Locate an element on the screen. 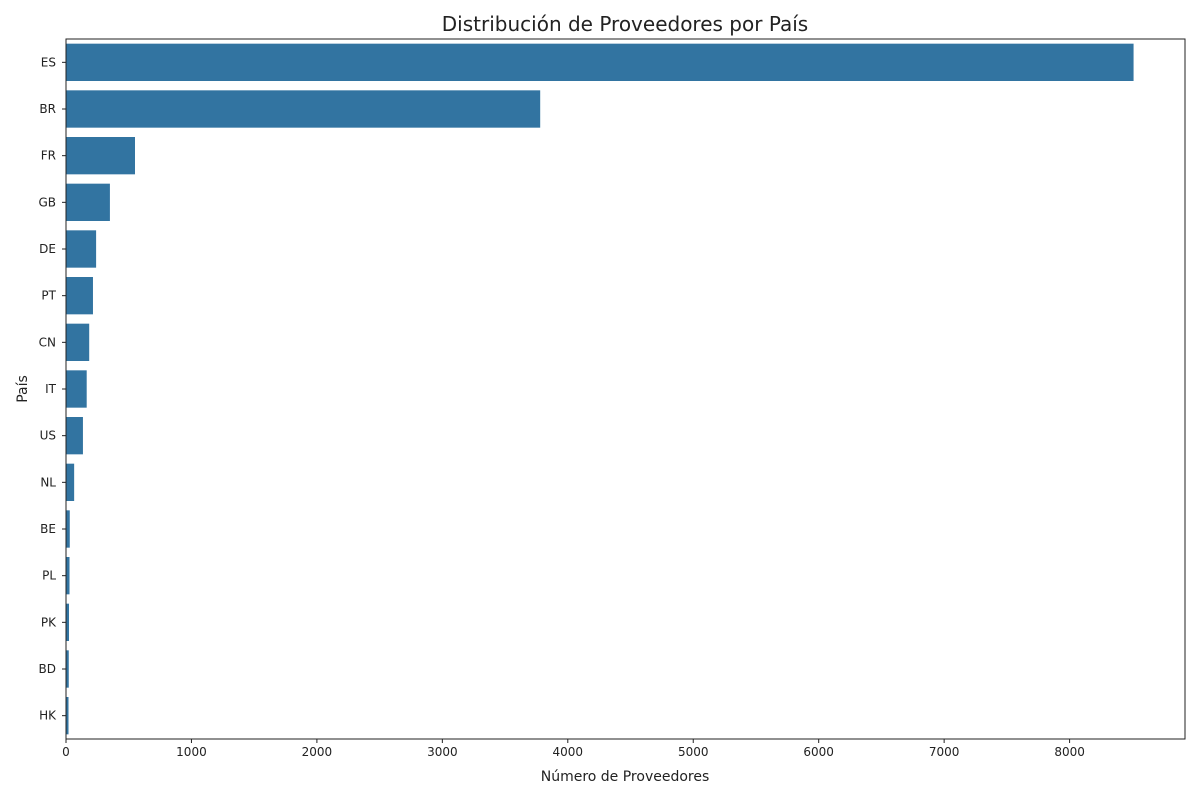 The height and width of the screenshot is (800, 1200). y-tick-label: PK is located at coordinates (49, 622).